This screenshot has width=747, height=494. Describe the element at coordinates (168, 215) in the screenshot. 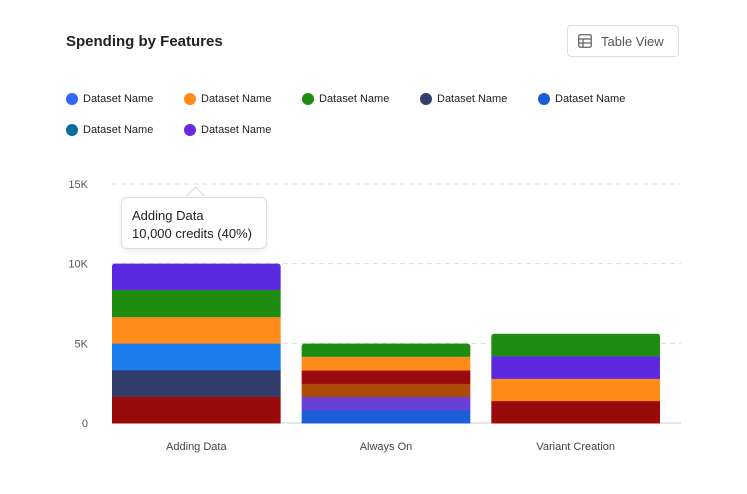

I see `tooltip-title: Adding Data` at that location.